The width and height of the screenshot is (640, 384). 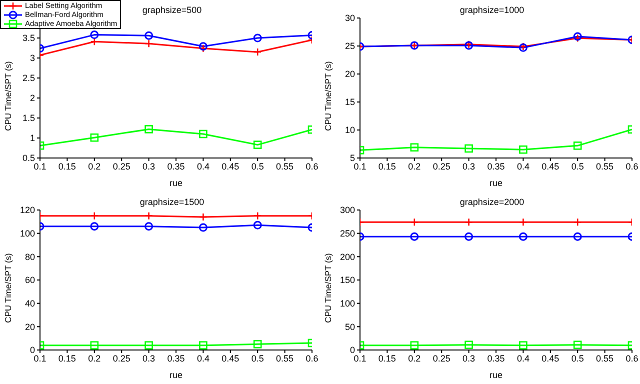 What do you see at coordinates (32, 98) in the screenshot?
I see `y-tick-label: 2` at bounding box center [32, 98].